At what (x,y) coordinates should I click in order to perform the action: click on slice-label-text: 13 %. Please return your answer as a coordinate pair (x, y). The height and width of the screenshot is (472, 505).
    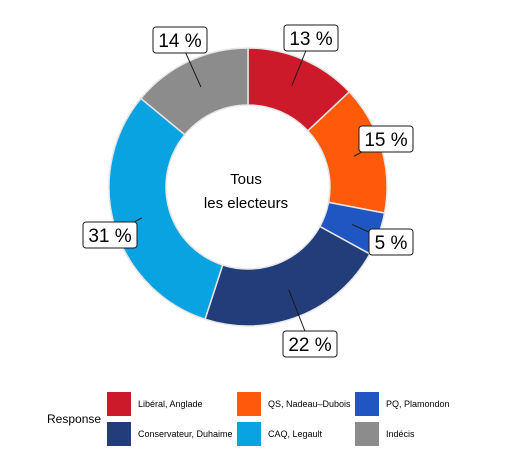
    Looking at the image, I should click on (310, 39).